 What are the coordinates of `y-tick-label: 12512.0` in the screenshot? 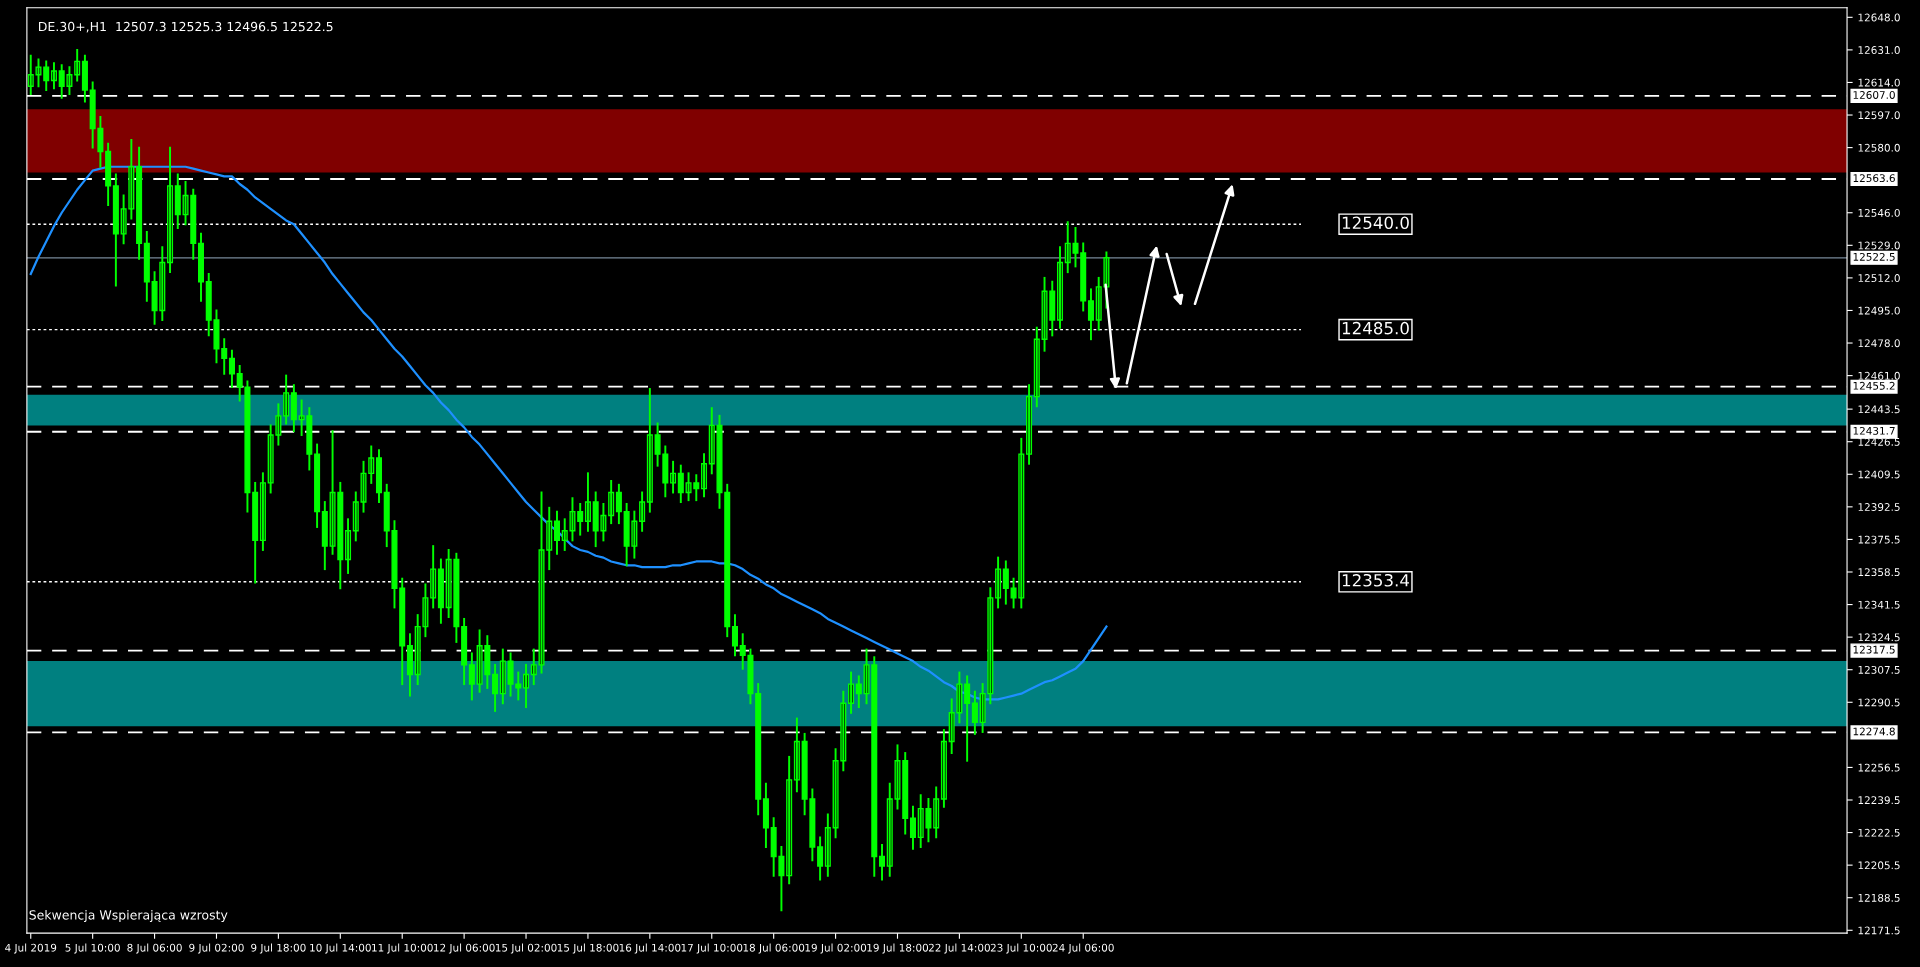 It's located at (1879, 278).